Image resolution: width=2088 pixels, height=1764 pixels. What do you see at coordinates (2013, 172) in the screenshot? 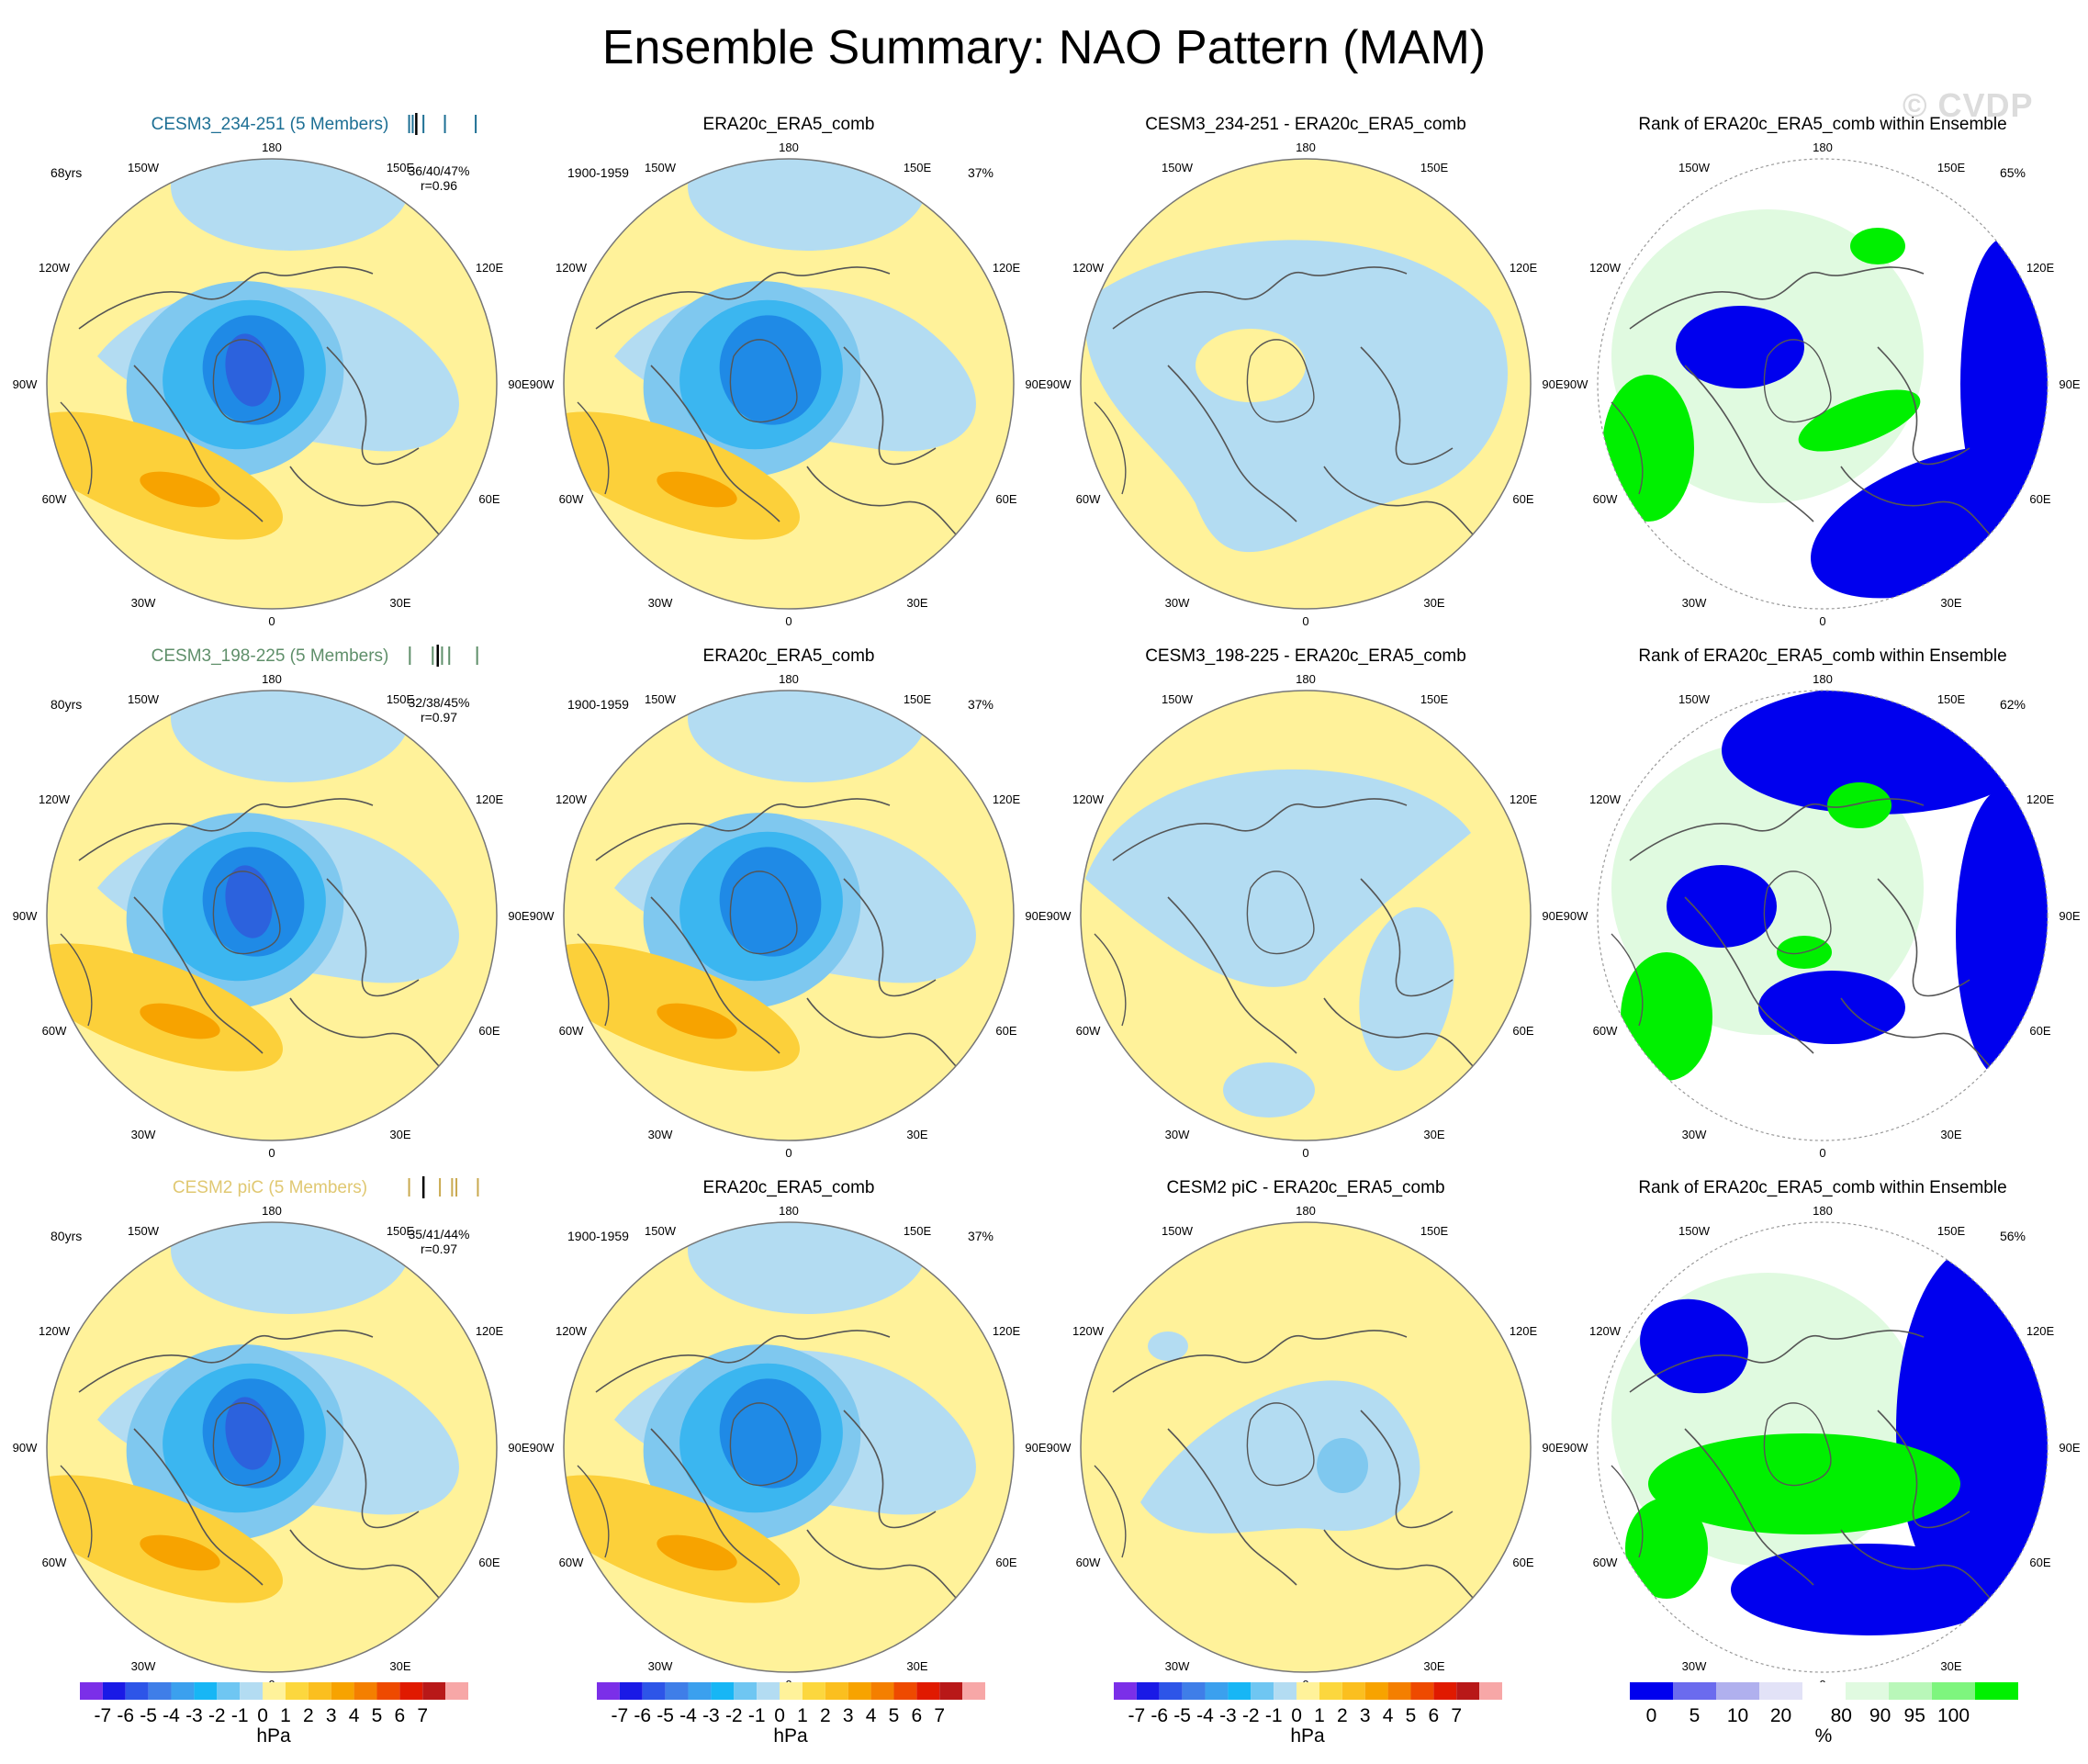
I see `rank-pct: 65%` at bounding box center [2013, 172].